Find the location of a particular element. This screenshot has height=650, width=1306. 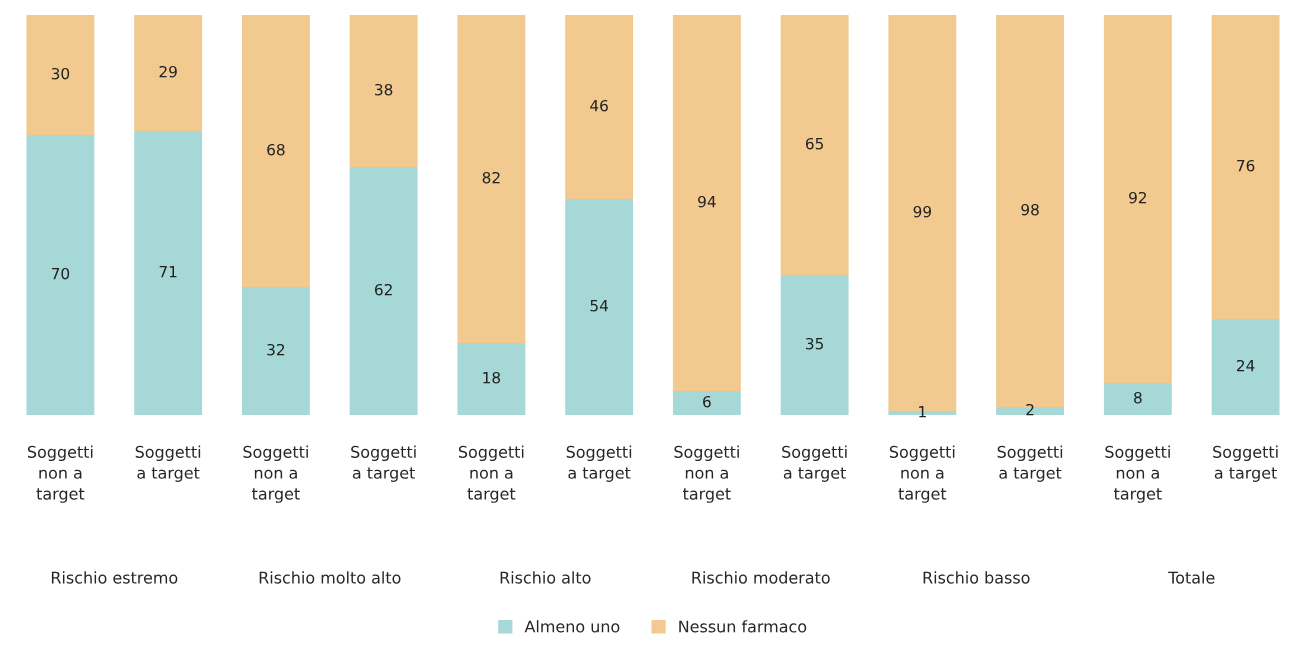

data-label: 32 is located at coordinates (276, 349).